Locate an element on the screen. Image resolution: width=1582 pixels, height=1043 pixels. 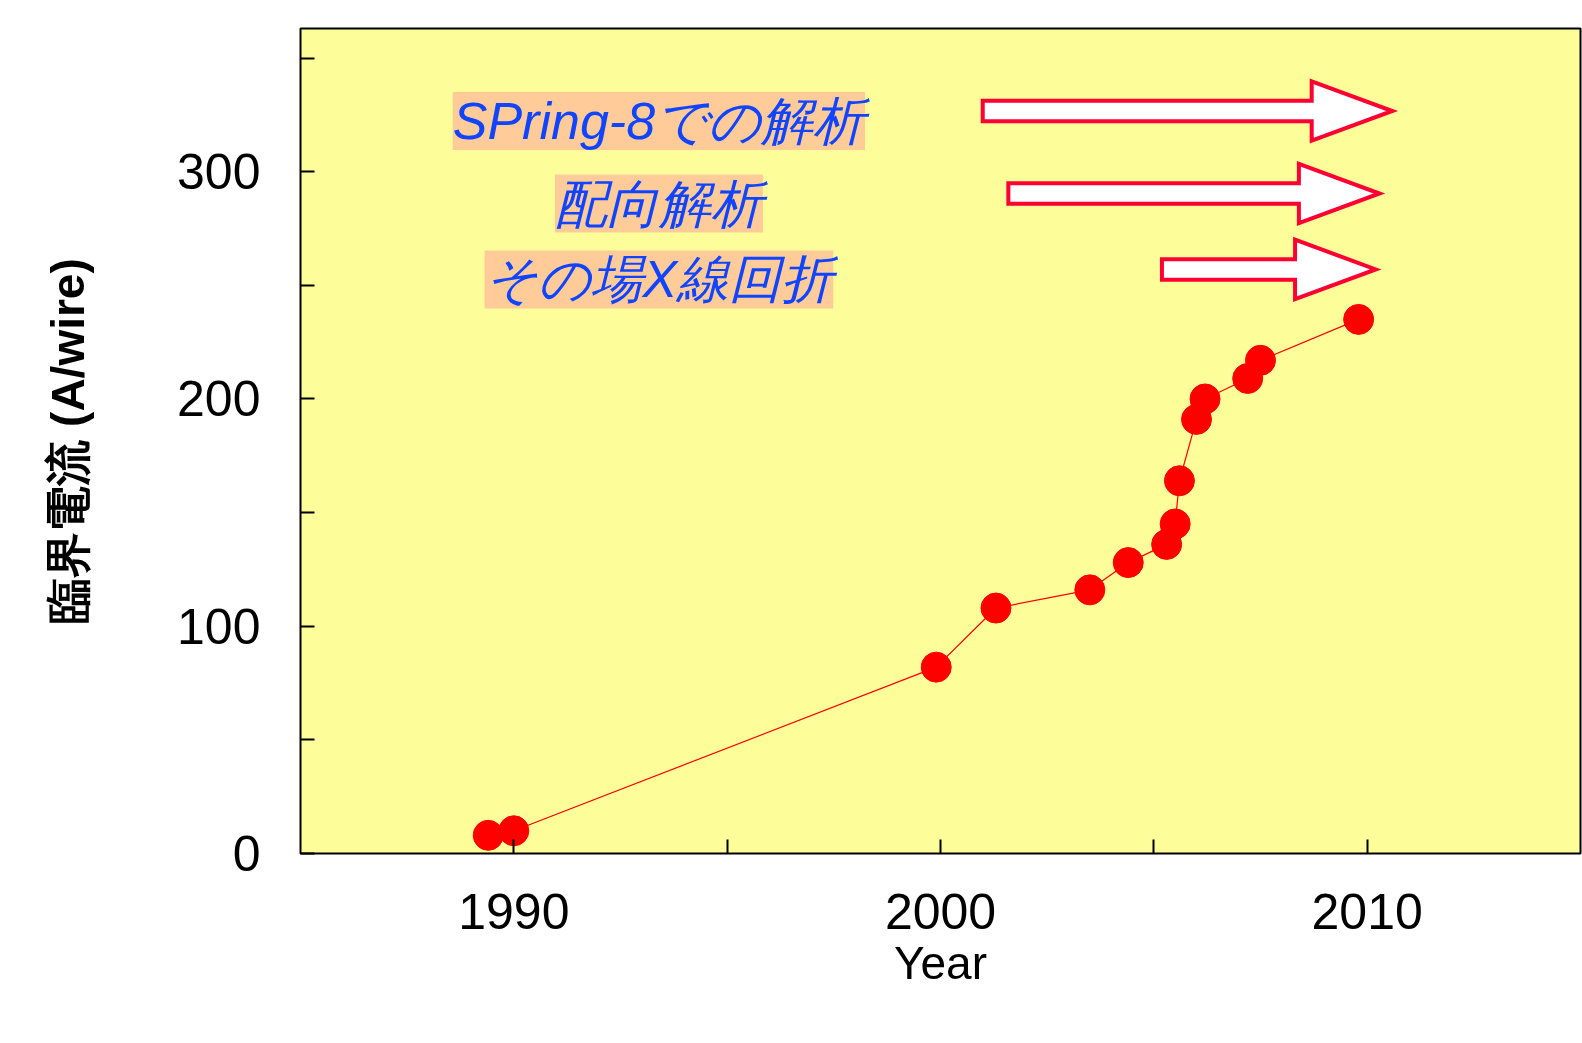
y-axis-title: 臨界電流 (A/wire) is located at coordinates (68, 441).